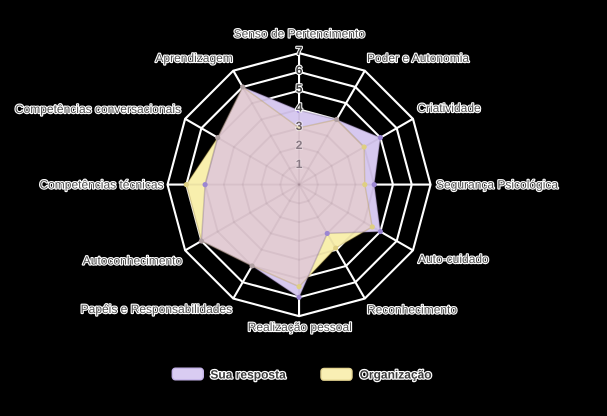 The width and height of the screenshot is (607, 416). Describe the element at coordinates (412, 309) in the screenshot. I see `svg-text: Reconhecimento` at that location.